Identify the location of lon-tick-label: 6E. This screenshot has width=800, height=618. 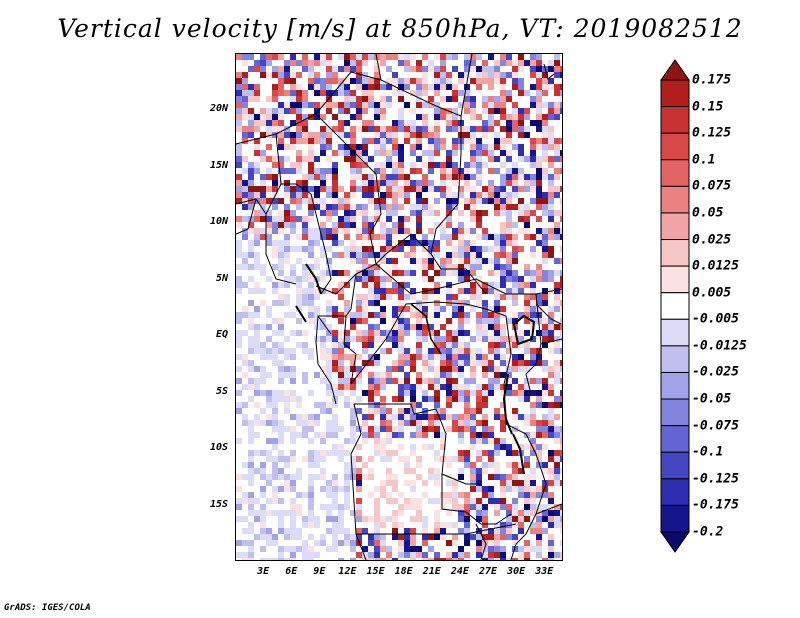
(291, 571).